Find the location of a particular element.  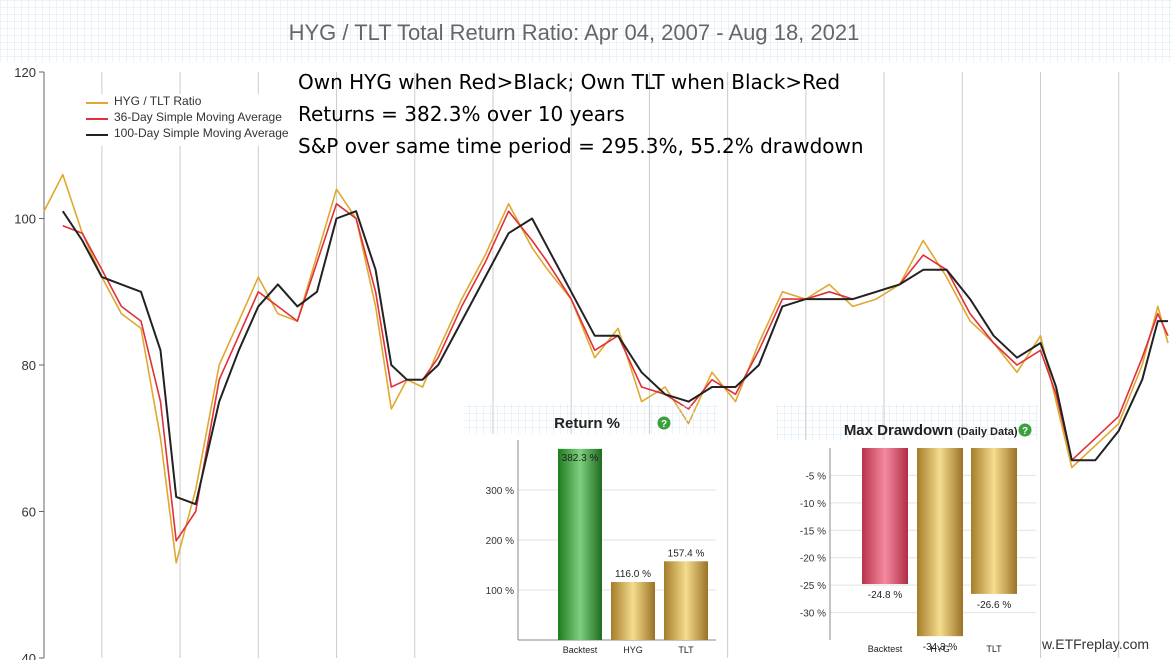

legend-swatch-ratio is located at coordinates (97, 103).